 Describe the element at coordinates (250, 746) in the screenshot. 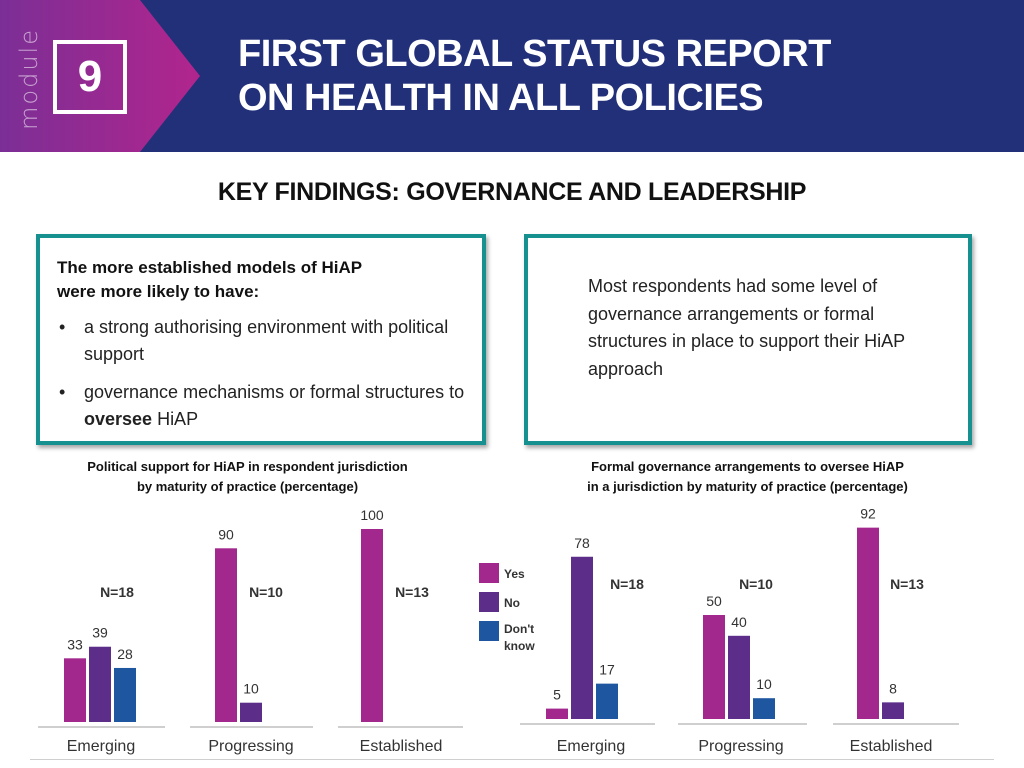

I see `chart1-category-label-progressing: Progressing` at that location.